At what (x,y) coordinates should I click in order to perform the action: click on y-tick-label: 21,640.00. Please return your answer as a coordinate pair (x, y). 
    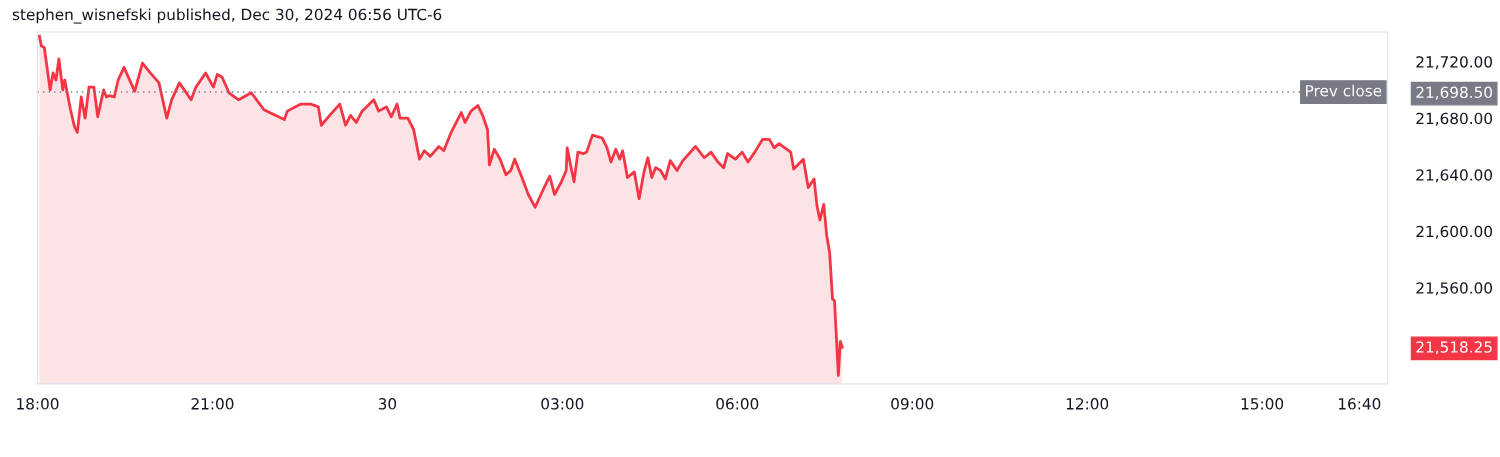
    Looking at the image, I should click on (1454, 176).